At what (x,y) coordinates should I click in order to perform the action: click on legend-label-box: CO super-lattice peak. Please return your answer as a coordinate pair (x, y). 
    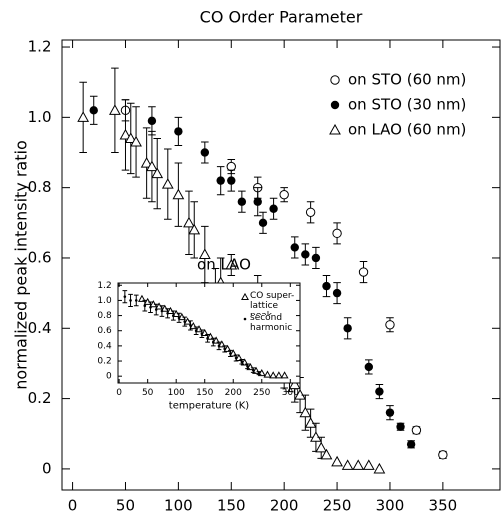
    Looking at the image, I should click on (272, 303).